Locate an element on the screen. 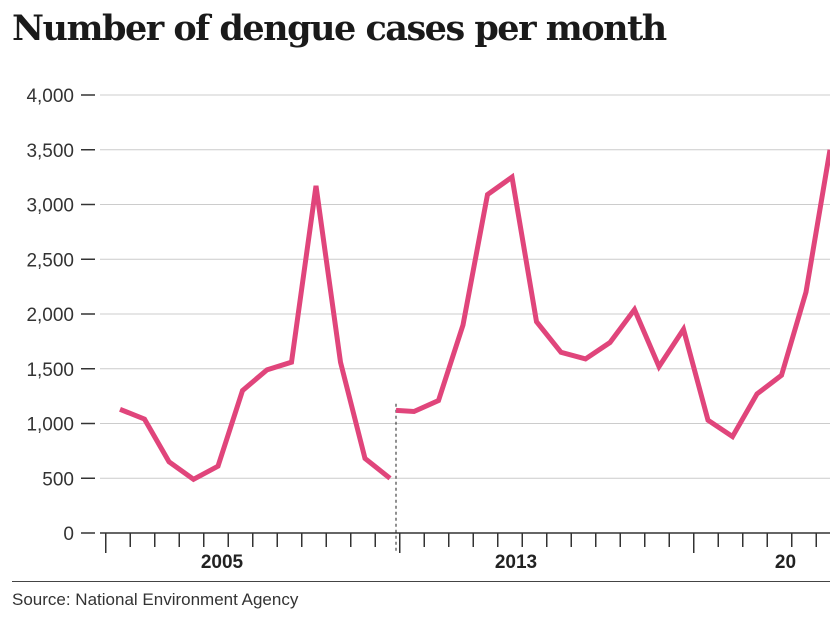 This screenshot has height=622, width=830. source-note: Source: National Environment Agency is located at coordinates (155, 599).